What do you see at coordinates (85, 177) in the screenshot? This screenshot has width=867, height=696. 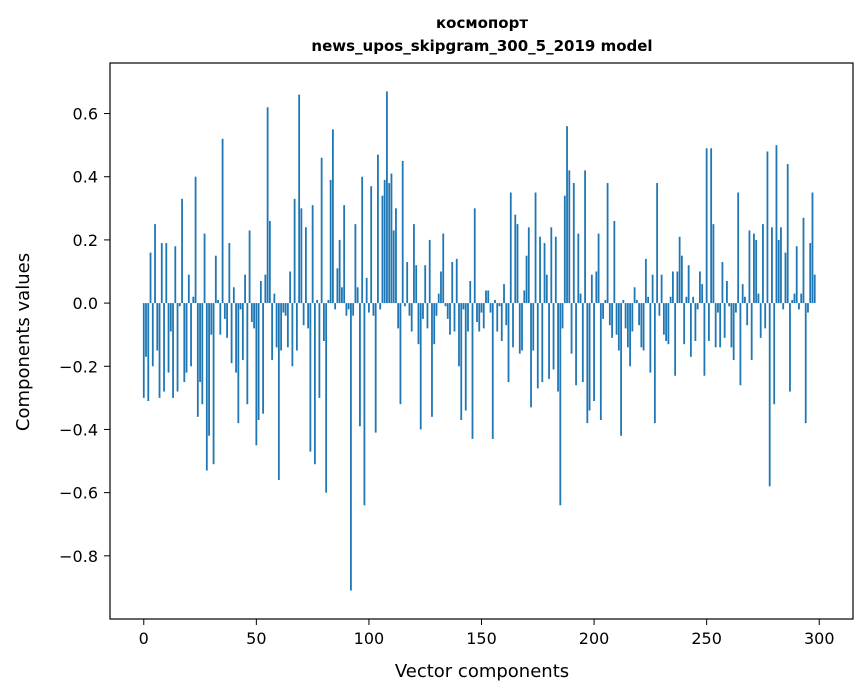 I see `y-tick-label: 0.4` at bounding box center [85, 177].